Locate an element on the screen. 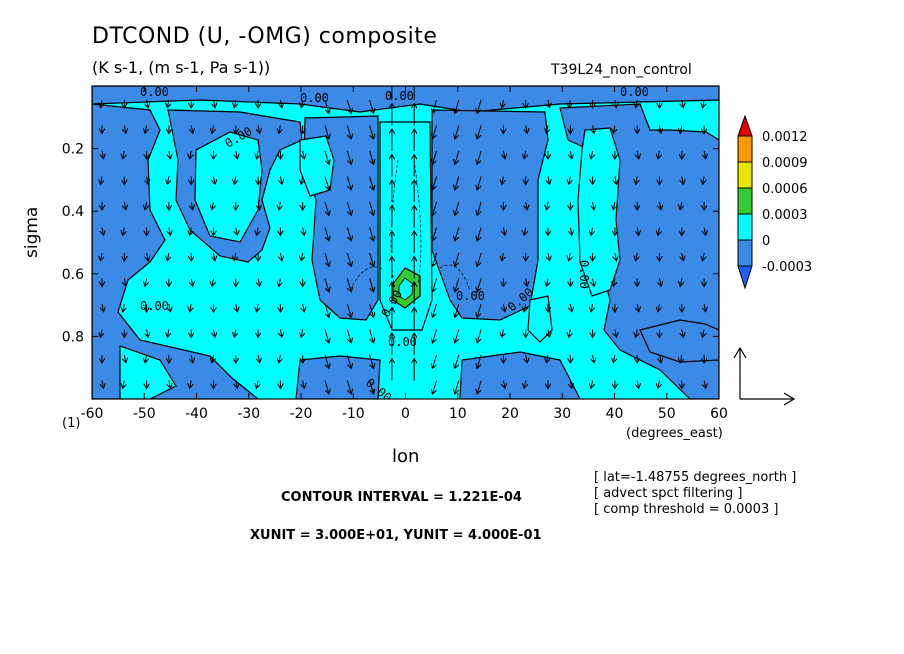 This screenshot has height=654, width=904. colorbar-label: 0 is located at coordinates (766, 241).